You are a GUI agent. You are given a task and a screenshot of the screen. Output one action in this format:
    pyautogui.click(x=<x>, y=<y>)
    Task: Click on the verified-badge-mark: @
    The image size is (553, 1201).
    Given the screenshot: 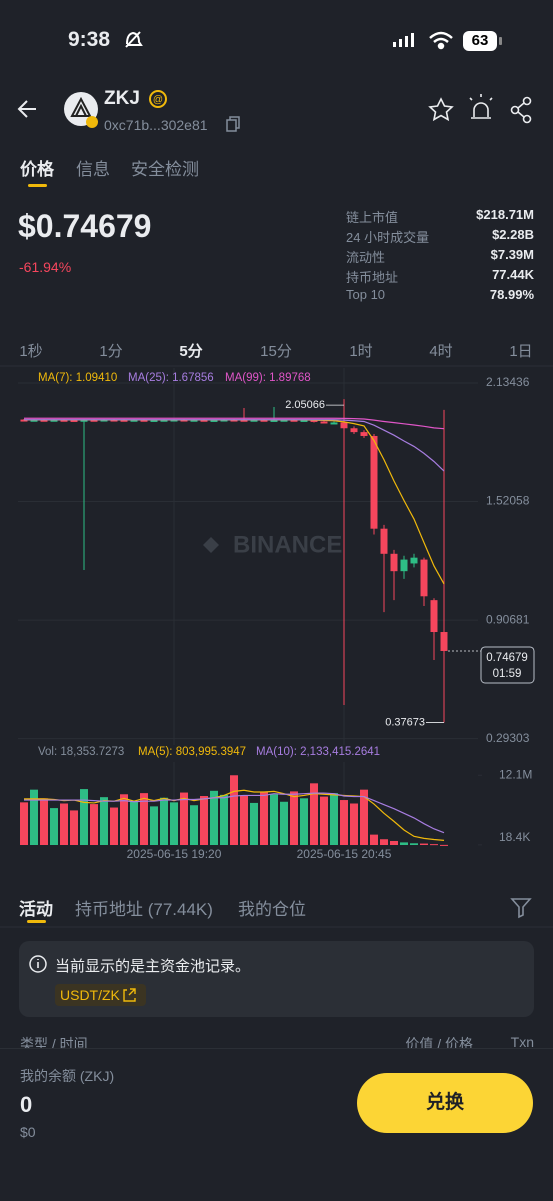 What is the action you would take?
    pyautogui.click(x=158, y=100)
    